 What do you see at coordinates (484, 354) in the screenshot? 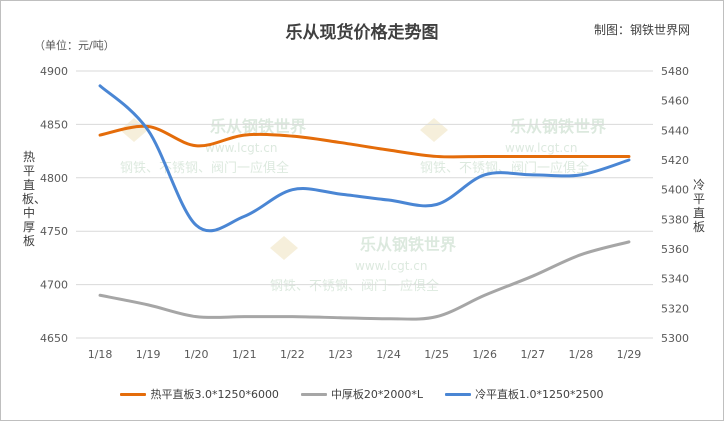
I see `x-tick-label: 1/26` at bounding box center [484, 354].